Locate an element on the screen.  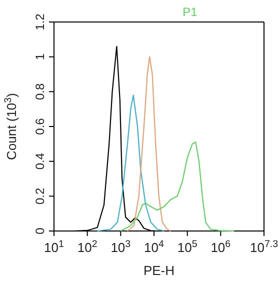
x-tick-label: 10$^{4}$ is located at coordinates (154, 246).